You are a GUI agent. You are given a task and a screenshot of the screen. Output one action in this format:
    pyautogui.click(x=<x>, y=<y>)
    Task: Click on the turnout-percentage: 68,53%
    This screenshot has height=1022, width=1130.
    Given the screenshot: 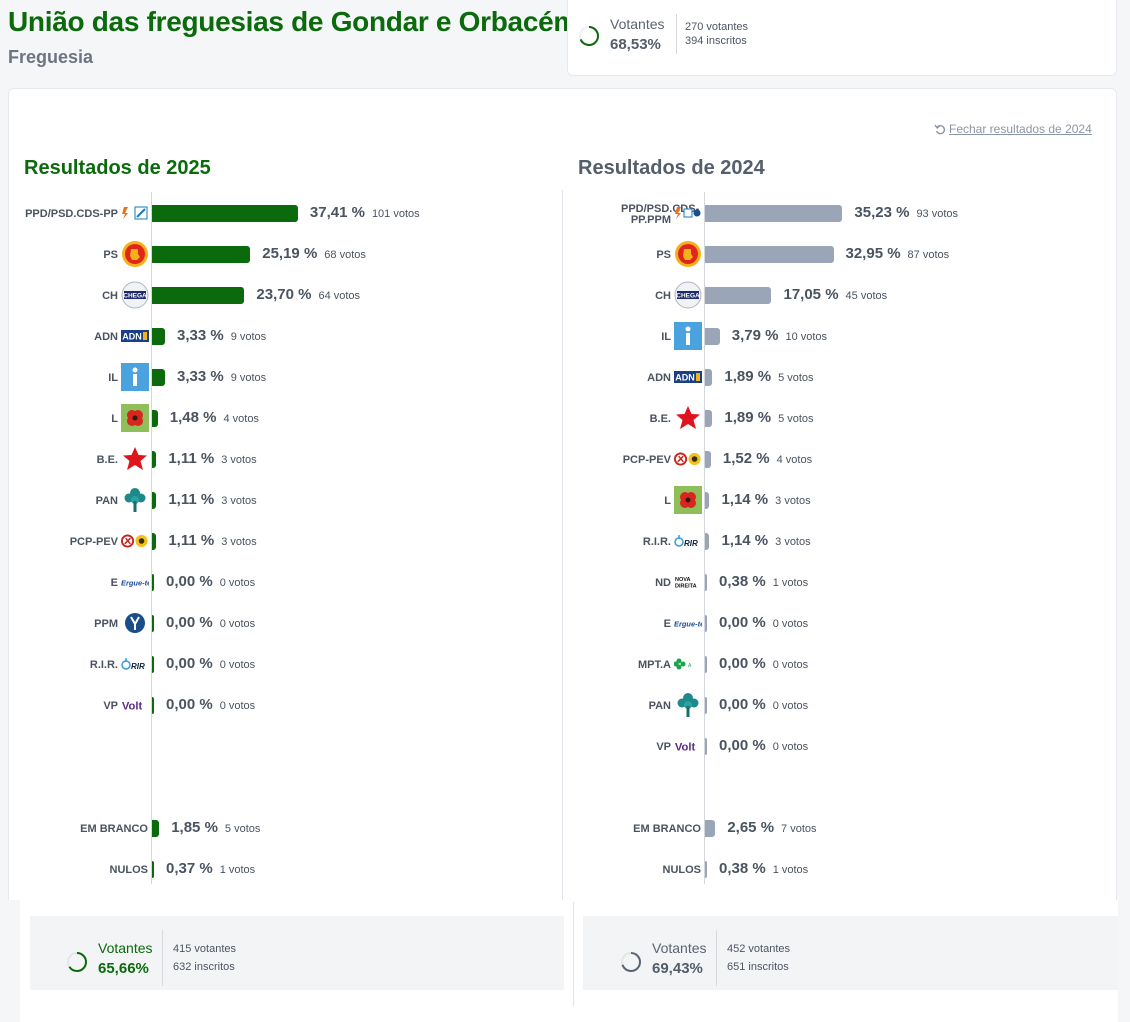 What is the action you would take?
    pyautogui.click(x=635, y=44)
    